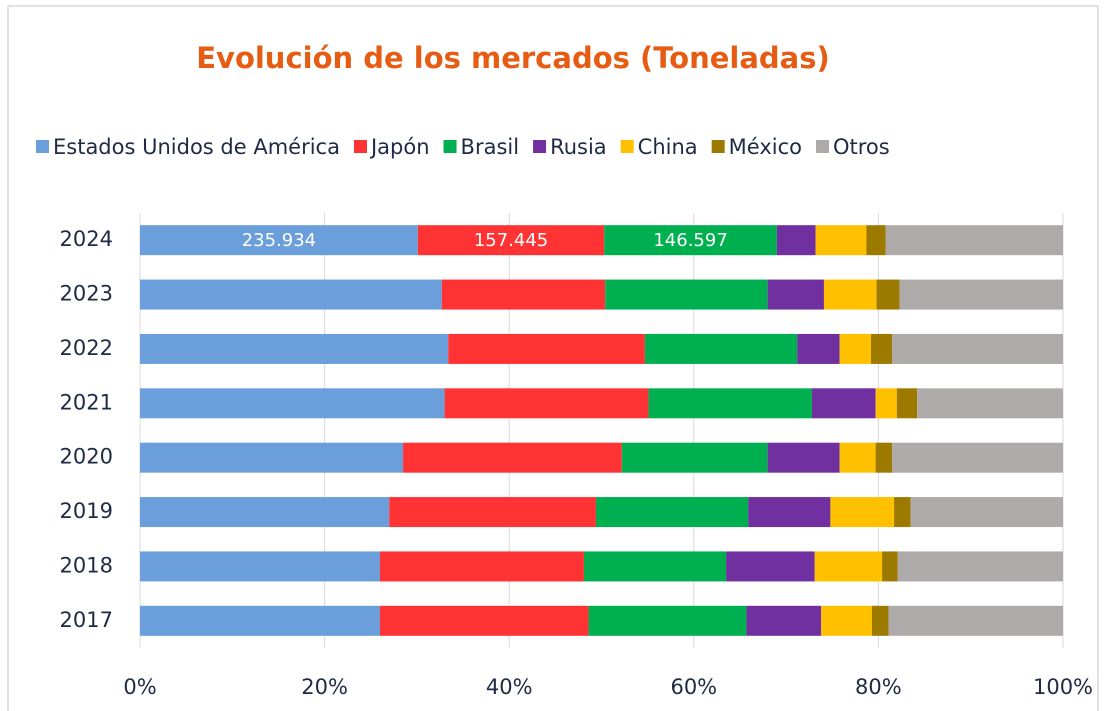  What do you see at coordinates (399, 147) in the screenshot?
I see `legend-label: Japón` at bounding box center [399, 147].